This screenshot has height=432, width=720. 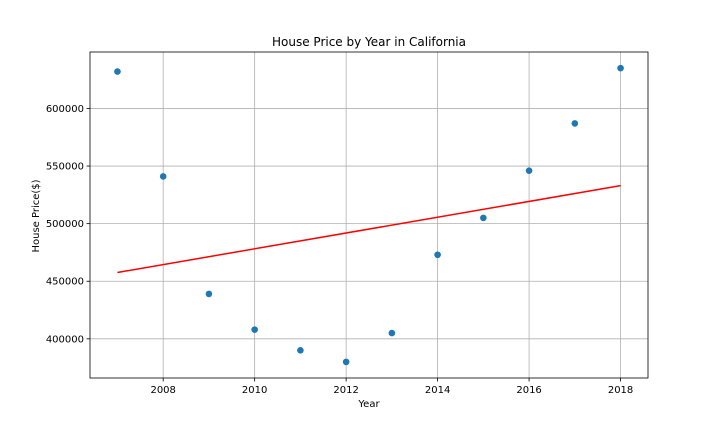 I want to click on x-tick-label: 2014, so click(x=437, y=390).